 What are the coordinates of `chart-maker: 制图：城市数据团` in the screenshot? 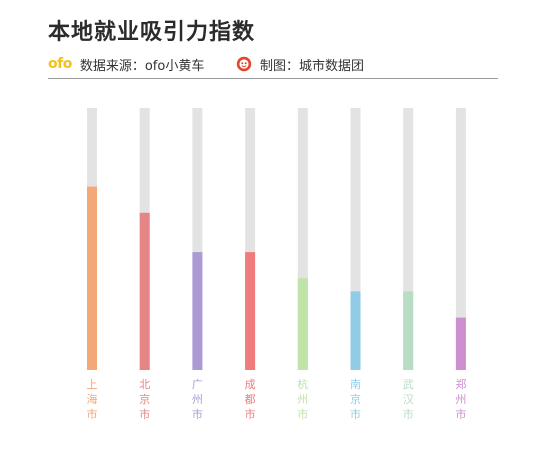 It's located at (300, 64).